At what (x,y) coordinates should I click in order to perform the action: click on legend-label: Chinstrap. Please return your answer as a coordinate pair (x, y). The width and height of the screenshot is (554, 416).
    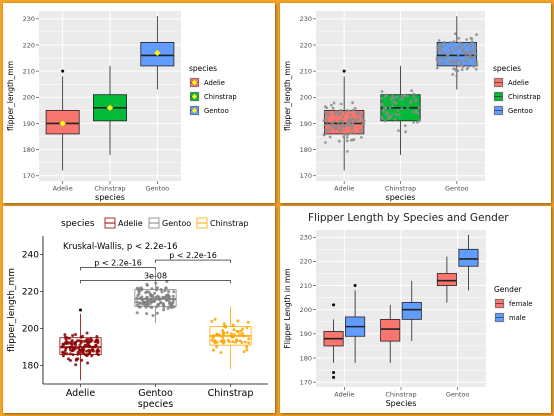
    Looking at the image, I should click on (220, 97).